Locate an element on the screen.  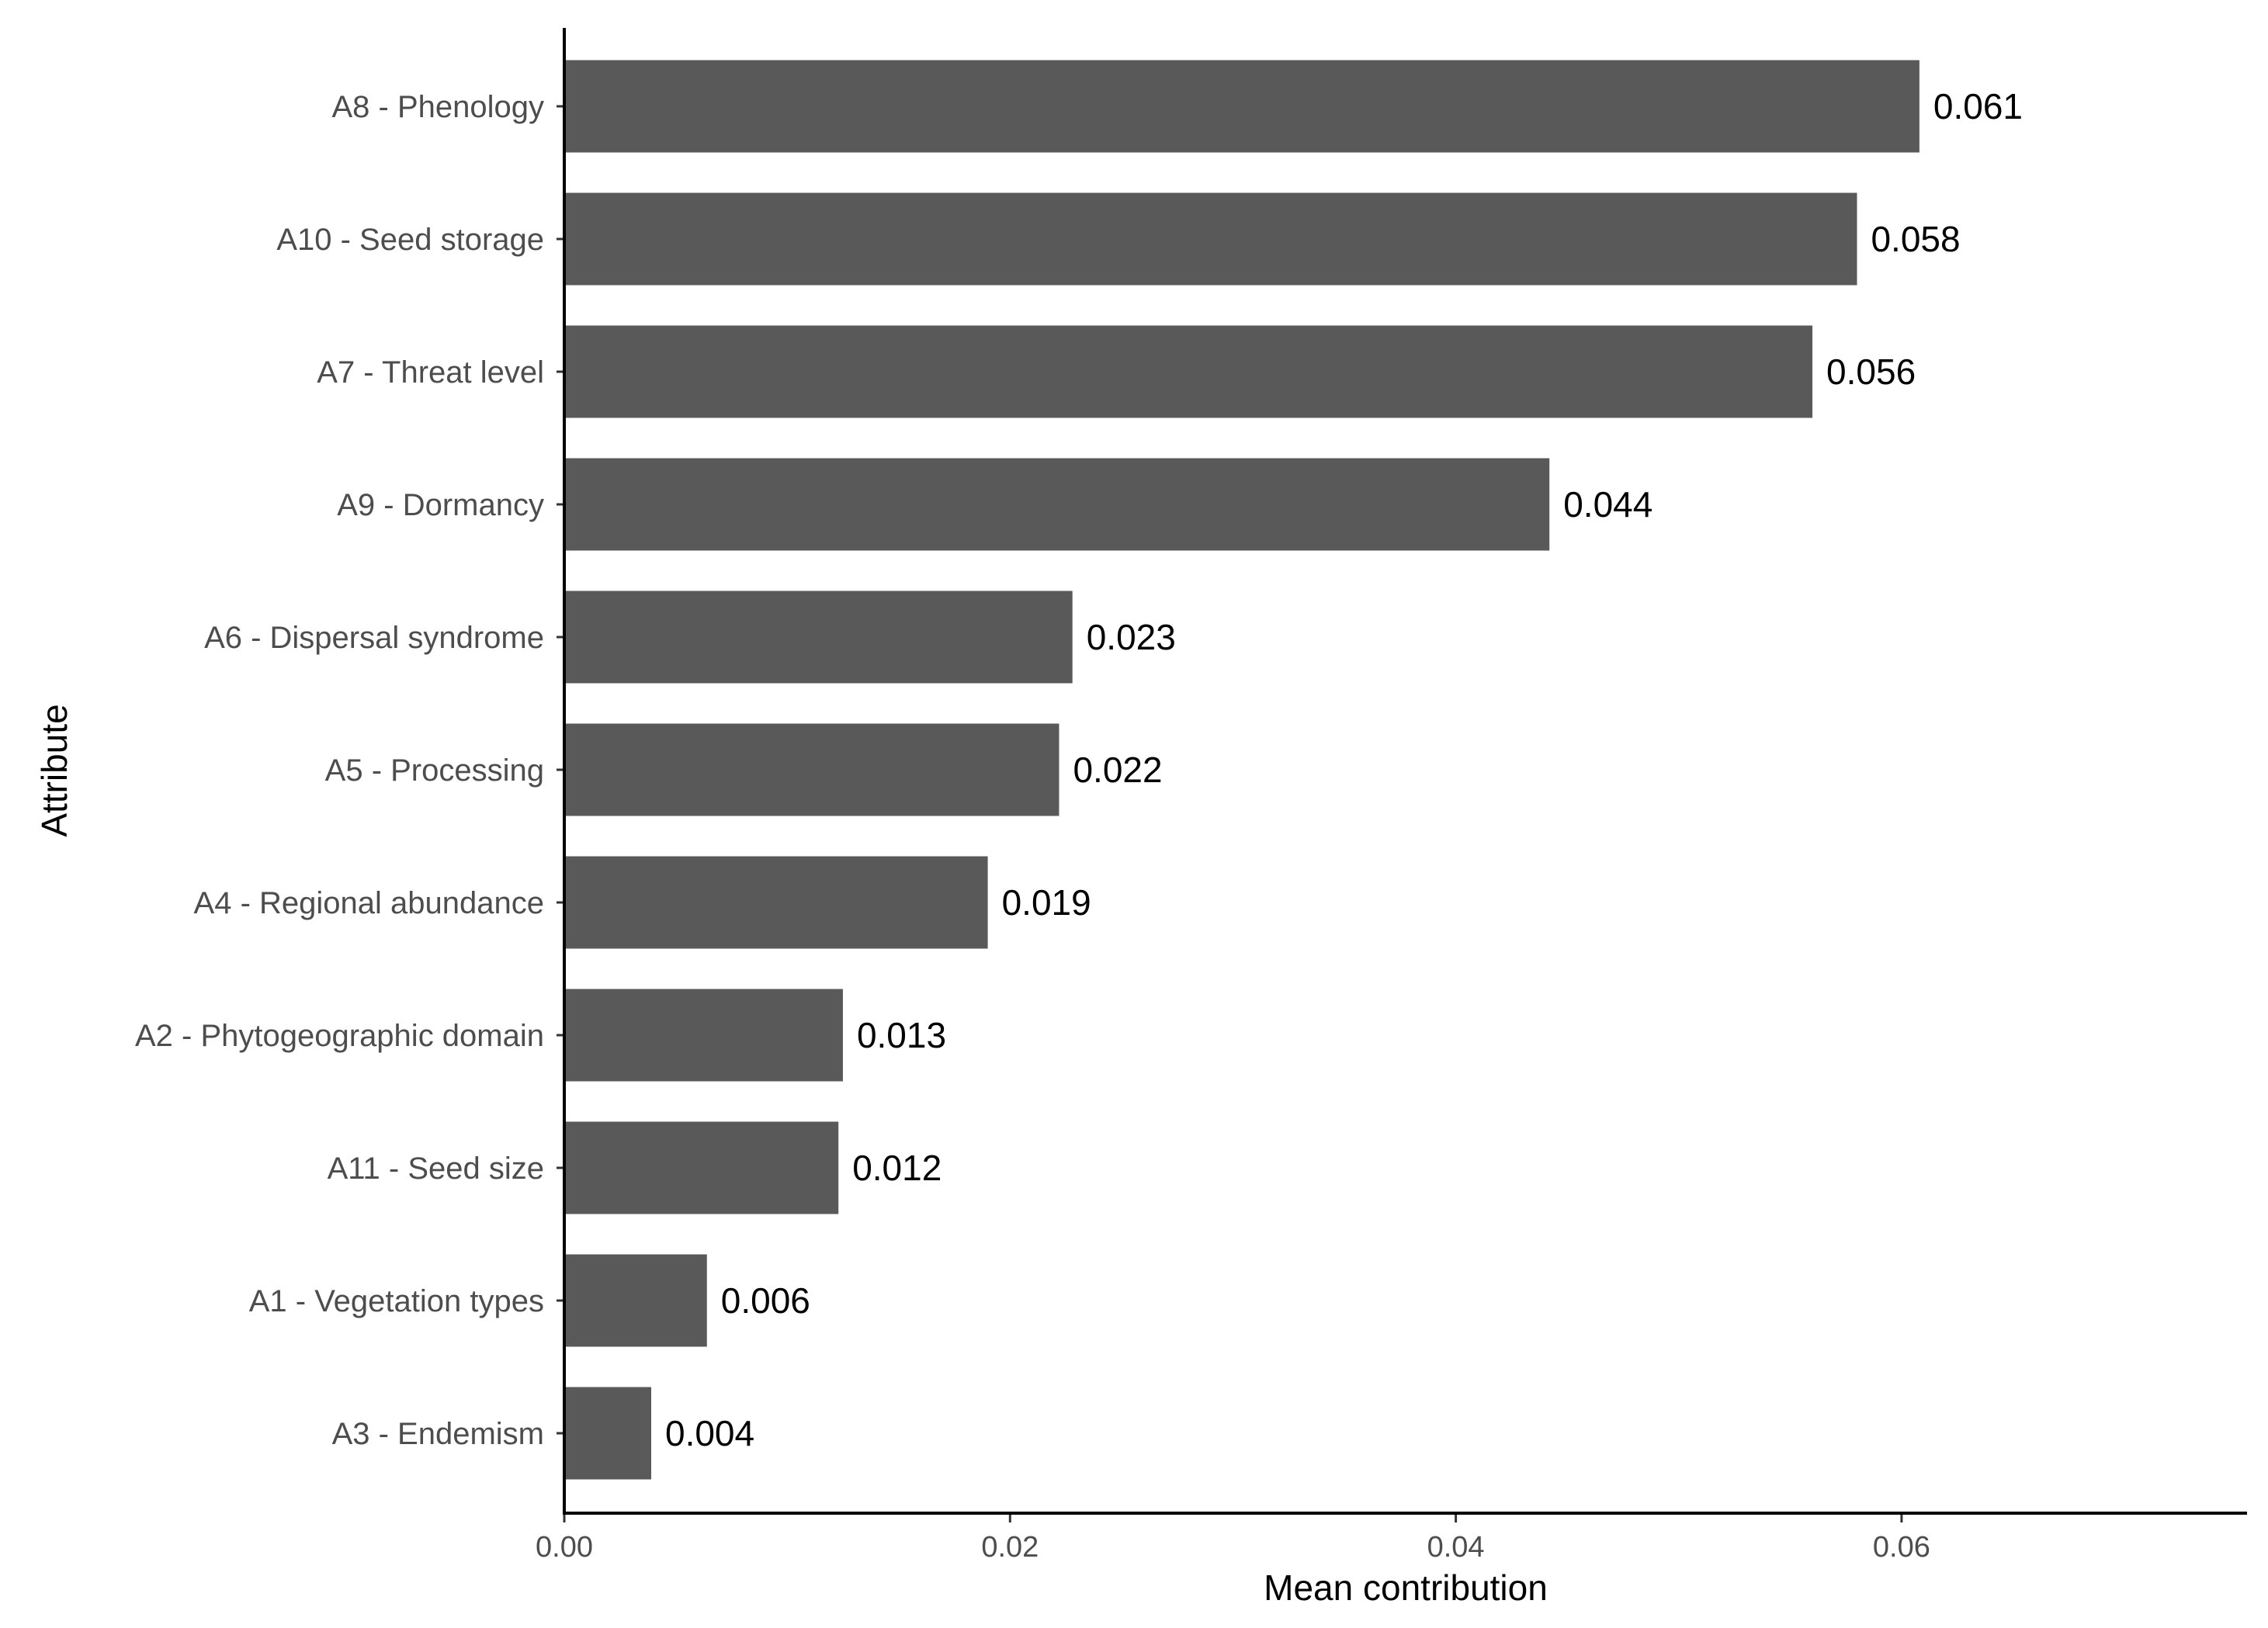
value-label: 0.044 is located at coordinates (1607, 504).